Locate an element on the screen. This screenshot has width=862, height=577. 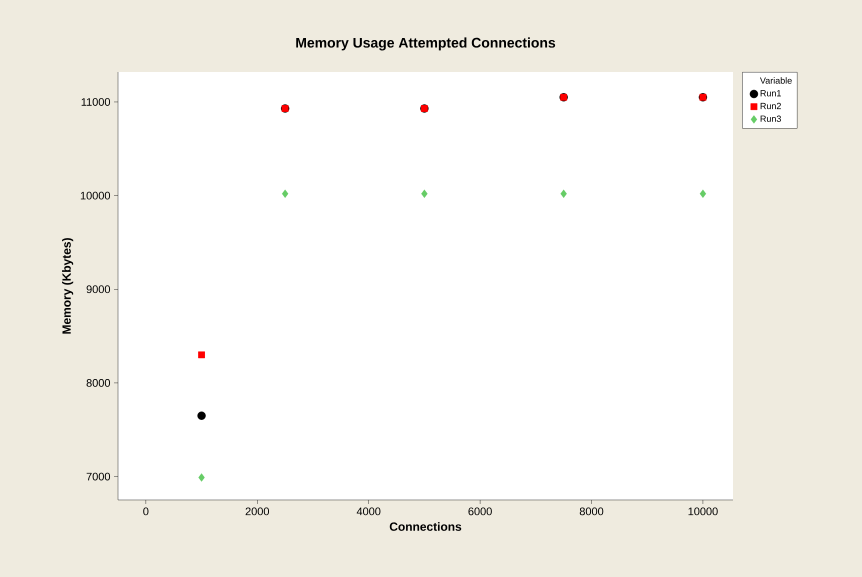
x-tick-label: 0 is located at coordinates (145, 512).